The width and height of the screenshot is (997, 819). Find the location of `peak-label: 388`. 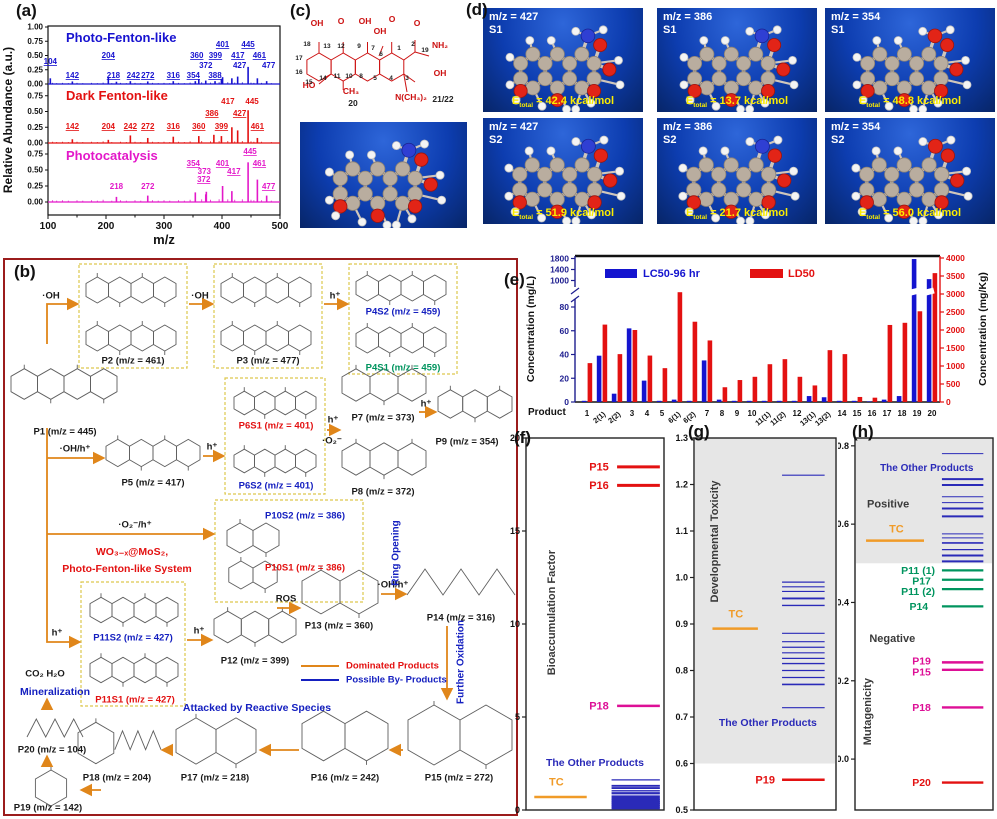

peak-label: 388 is located at coordinates (215, 75).